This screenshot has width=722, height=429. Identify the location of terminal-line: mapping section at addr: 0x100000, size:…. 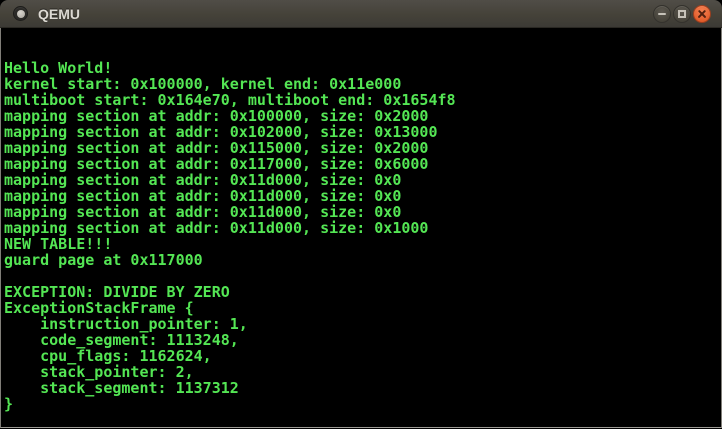
(216, 116).